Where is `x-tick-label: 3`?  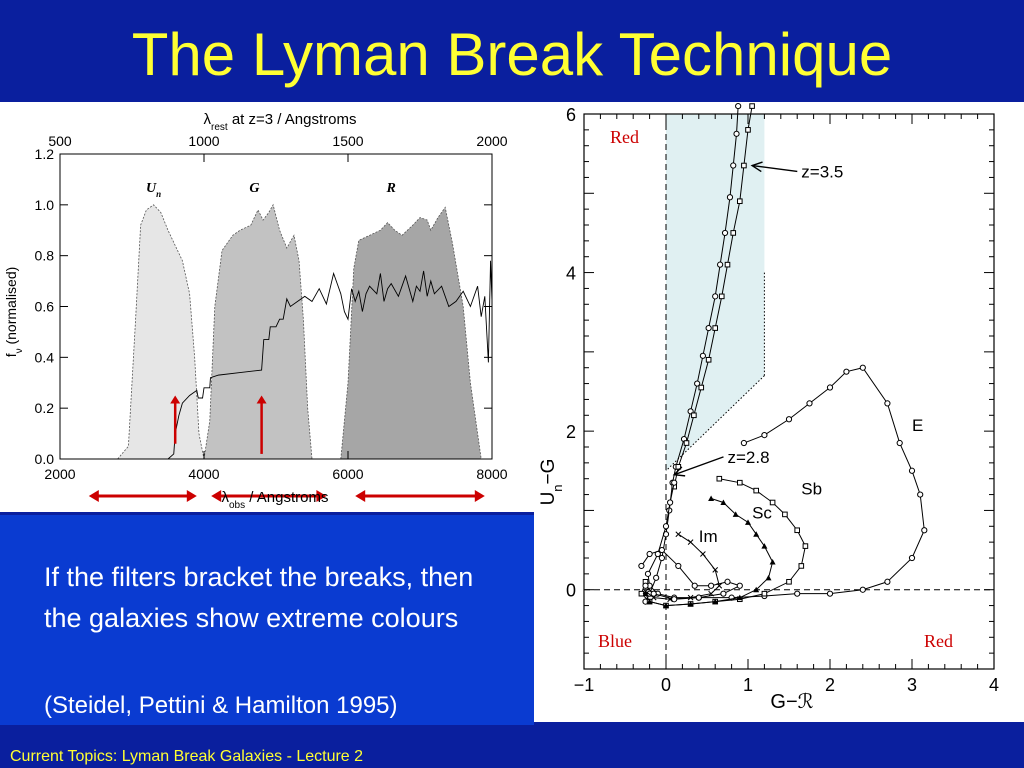
x-tick-label: 3 is located at coordinates (912, 685).